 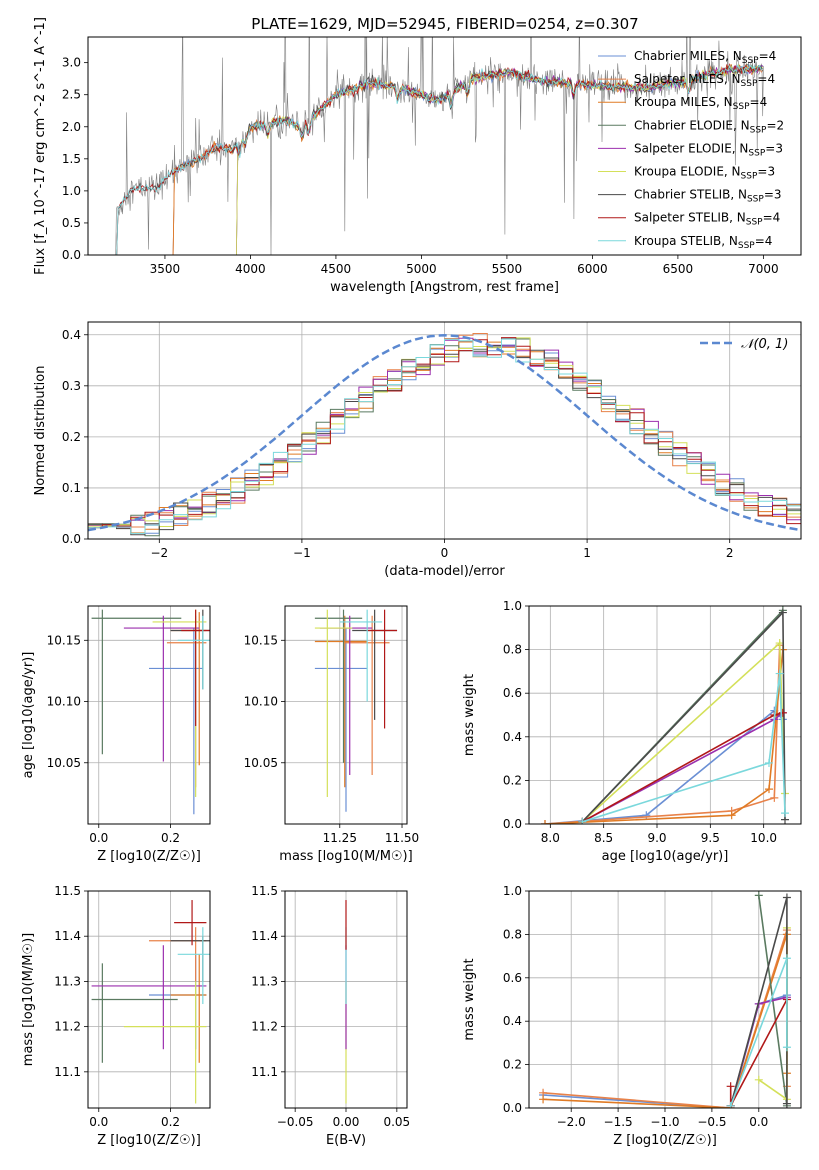 I want to click on x-tick-label: 4500, so click(x=336, y=269).